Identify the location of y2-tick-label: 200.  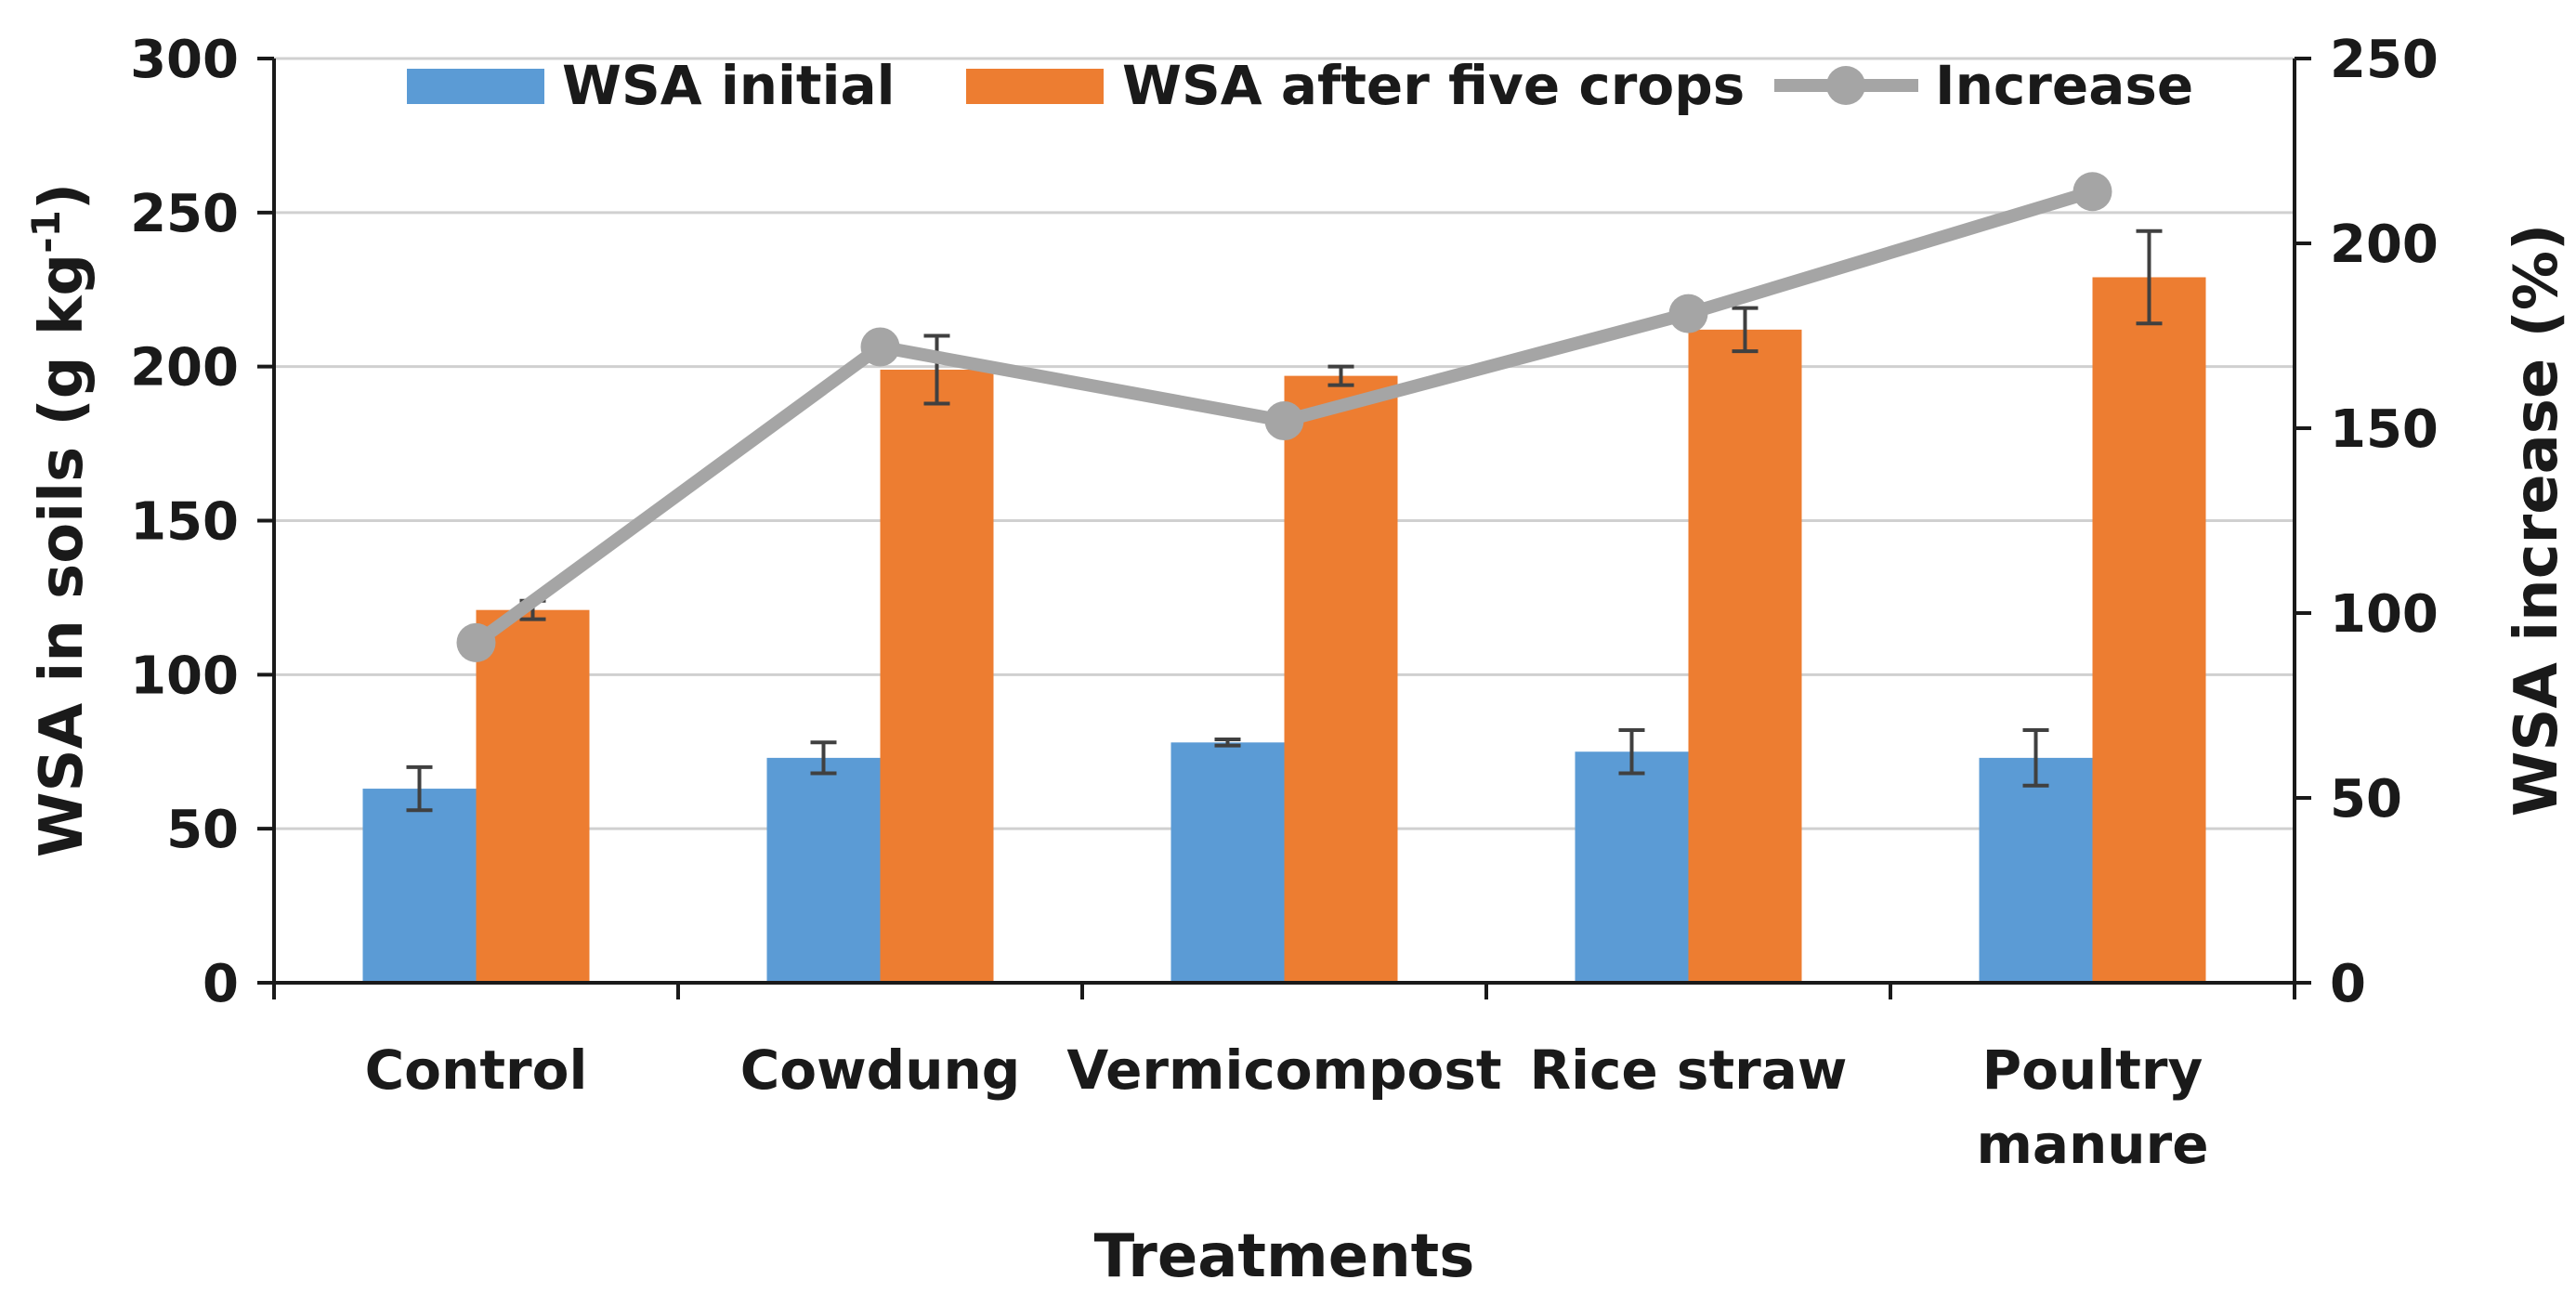
(2384, 245).